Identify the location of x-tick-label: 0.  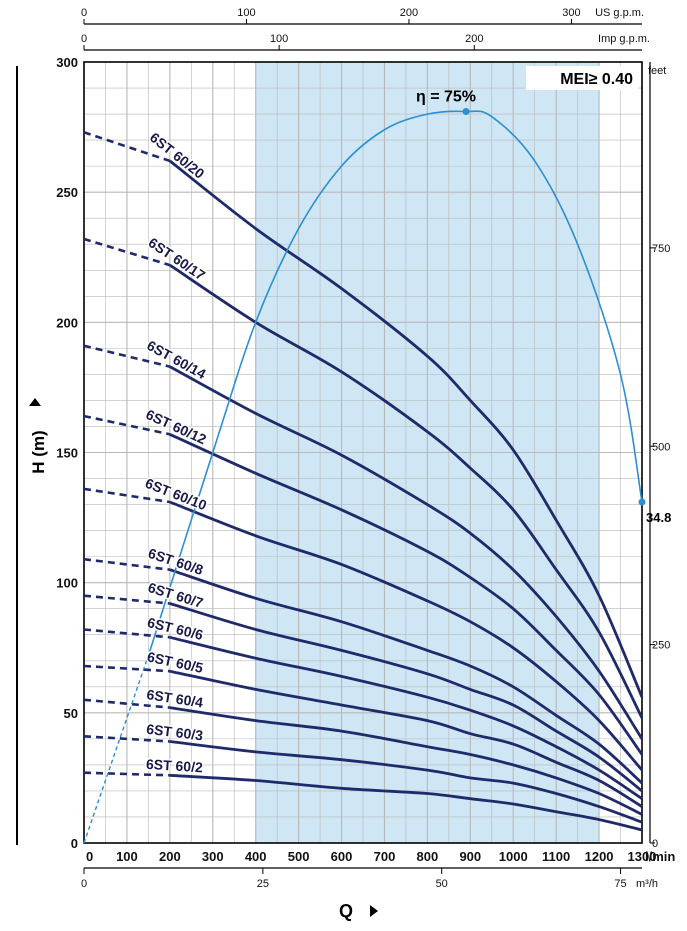
(89, 856).